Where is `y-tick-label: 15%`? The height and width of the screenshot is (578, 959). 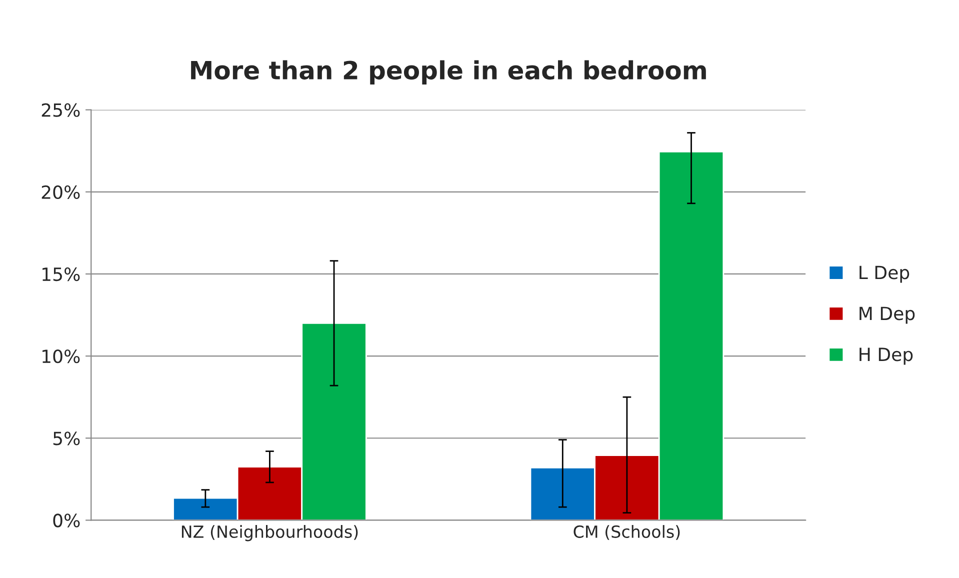 y-tick-label: 15% is located at coordinates (61, 274).